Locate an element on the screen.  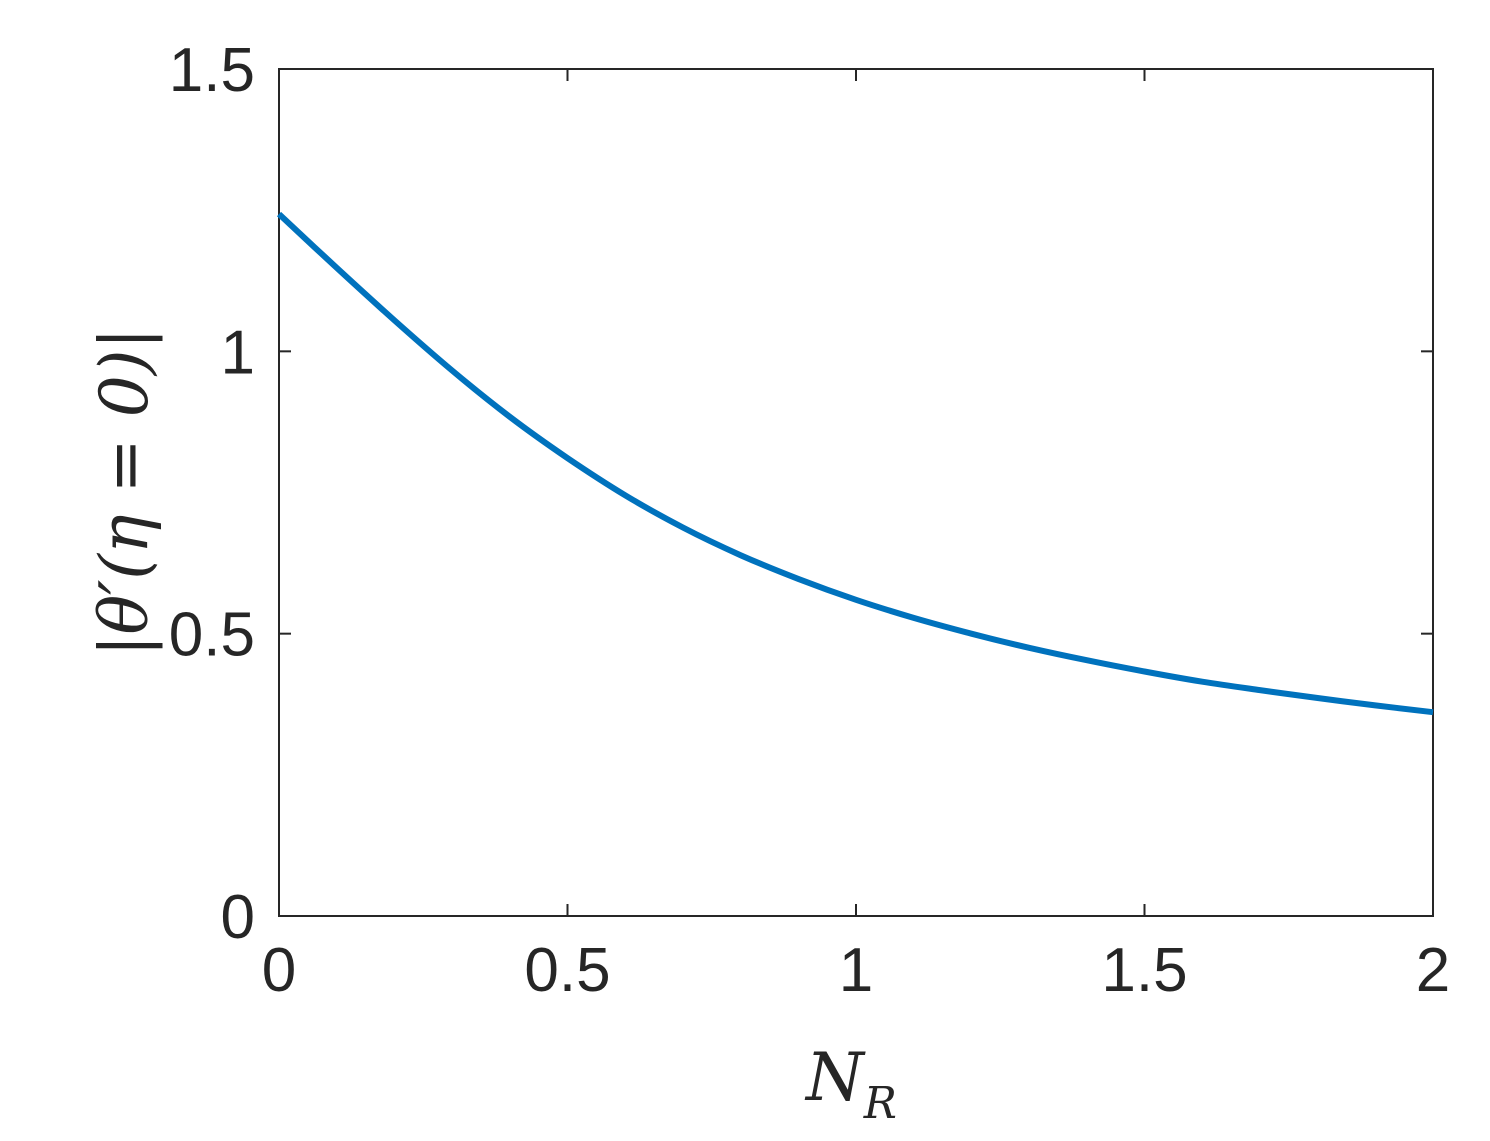
x-axis-label: NR is located at coordinates (850, 1084).